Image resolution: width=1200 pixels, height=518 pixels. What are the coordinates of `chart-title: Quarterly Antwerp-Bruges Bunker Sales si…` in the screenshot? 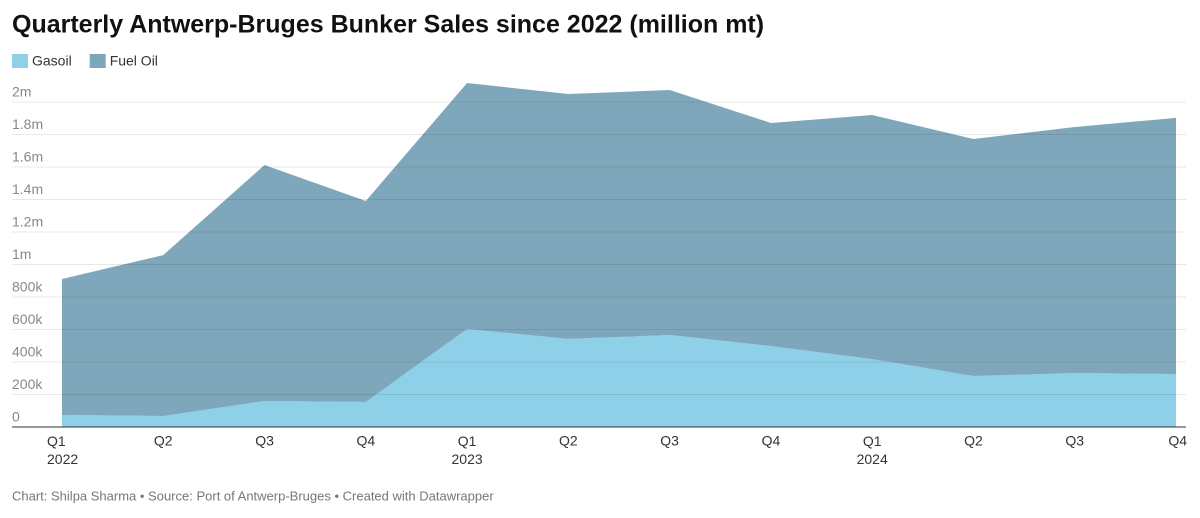 It's located at (388, 25).